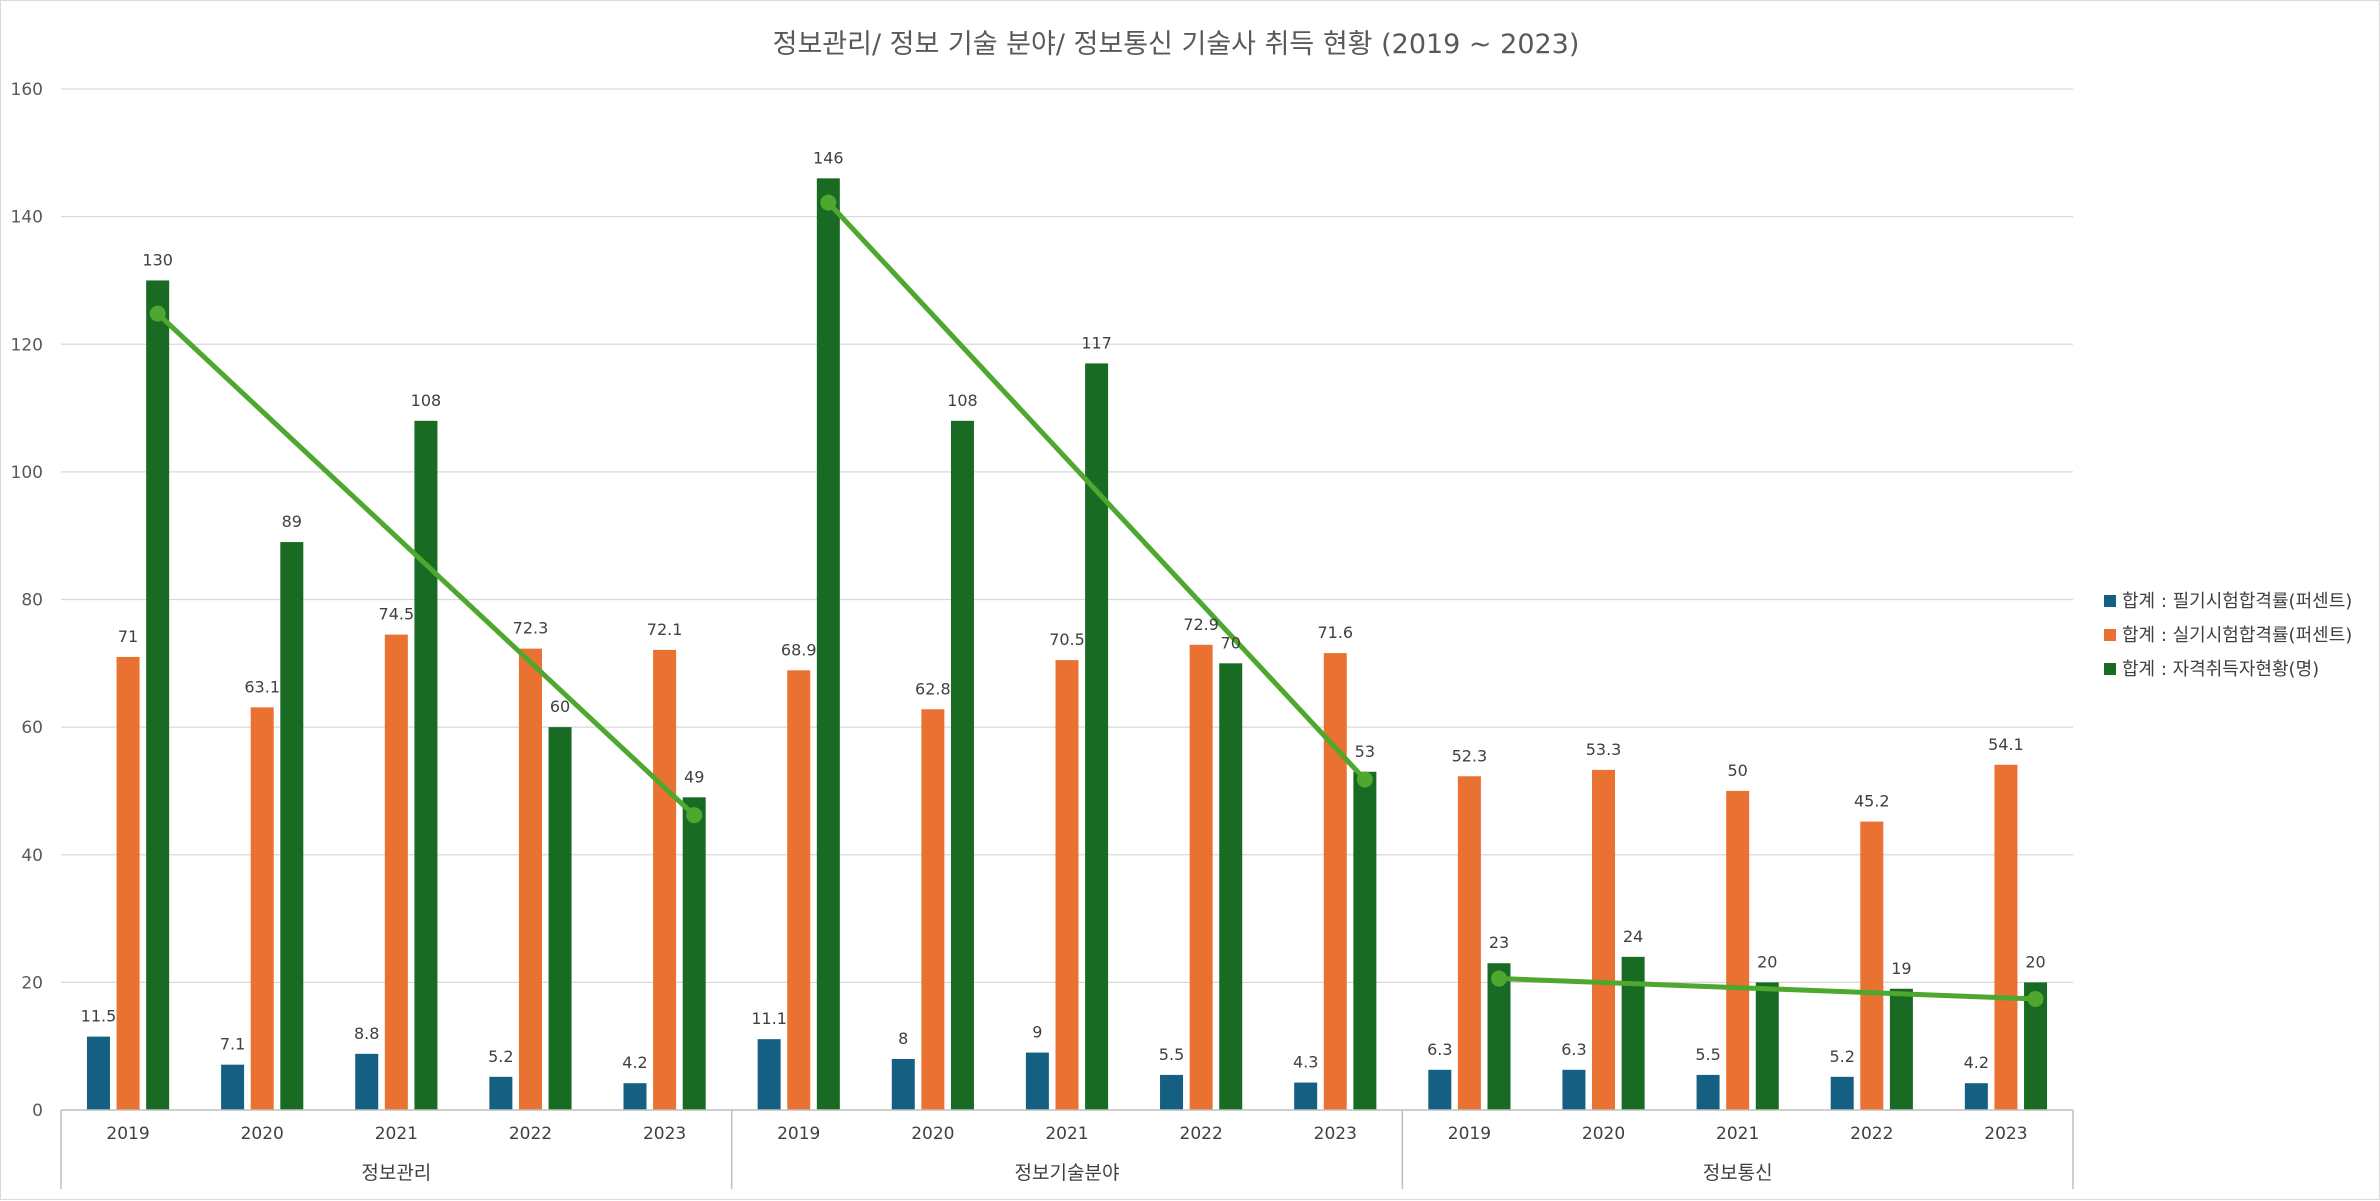  What do you see at coordinates (32, 856) in the screenshot?
I see `y-tick-label: 40` at bounding box center [32, 856].